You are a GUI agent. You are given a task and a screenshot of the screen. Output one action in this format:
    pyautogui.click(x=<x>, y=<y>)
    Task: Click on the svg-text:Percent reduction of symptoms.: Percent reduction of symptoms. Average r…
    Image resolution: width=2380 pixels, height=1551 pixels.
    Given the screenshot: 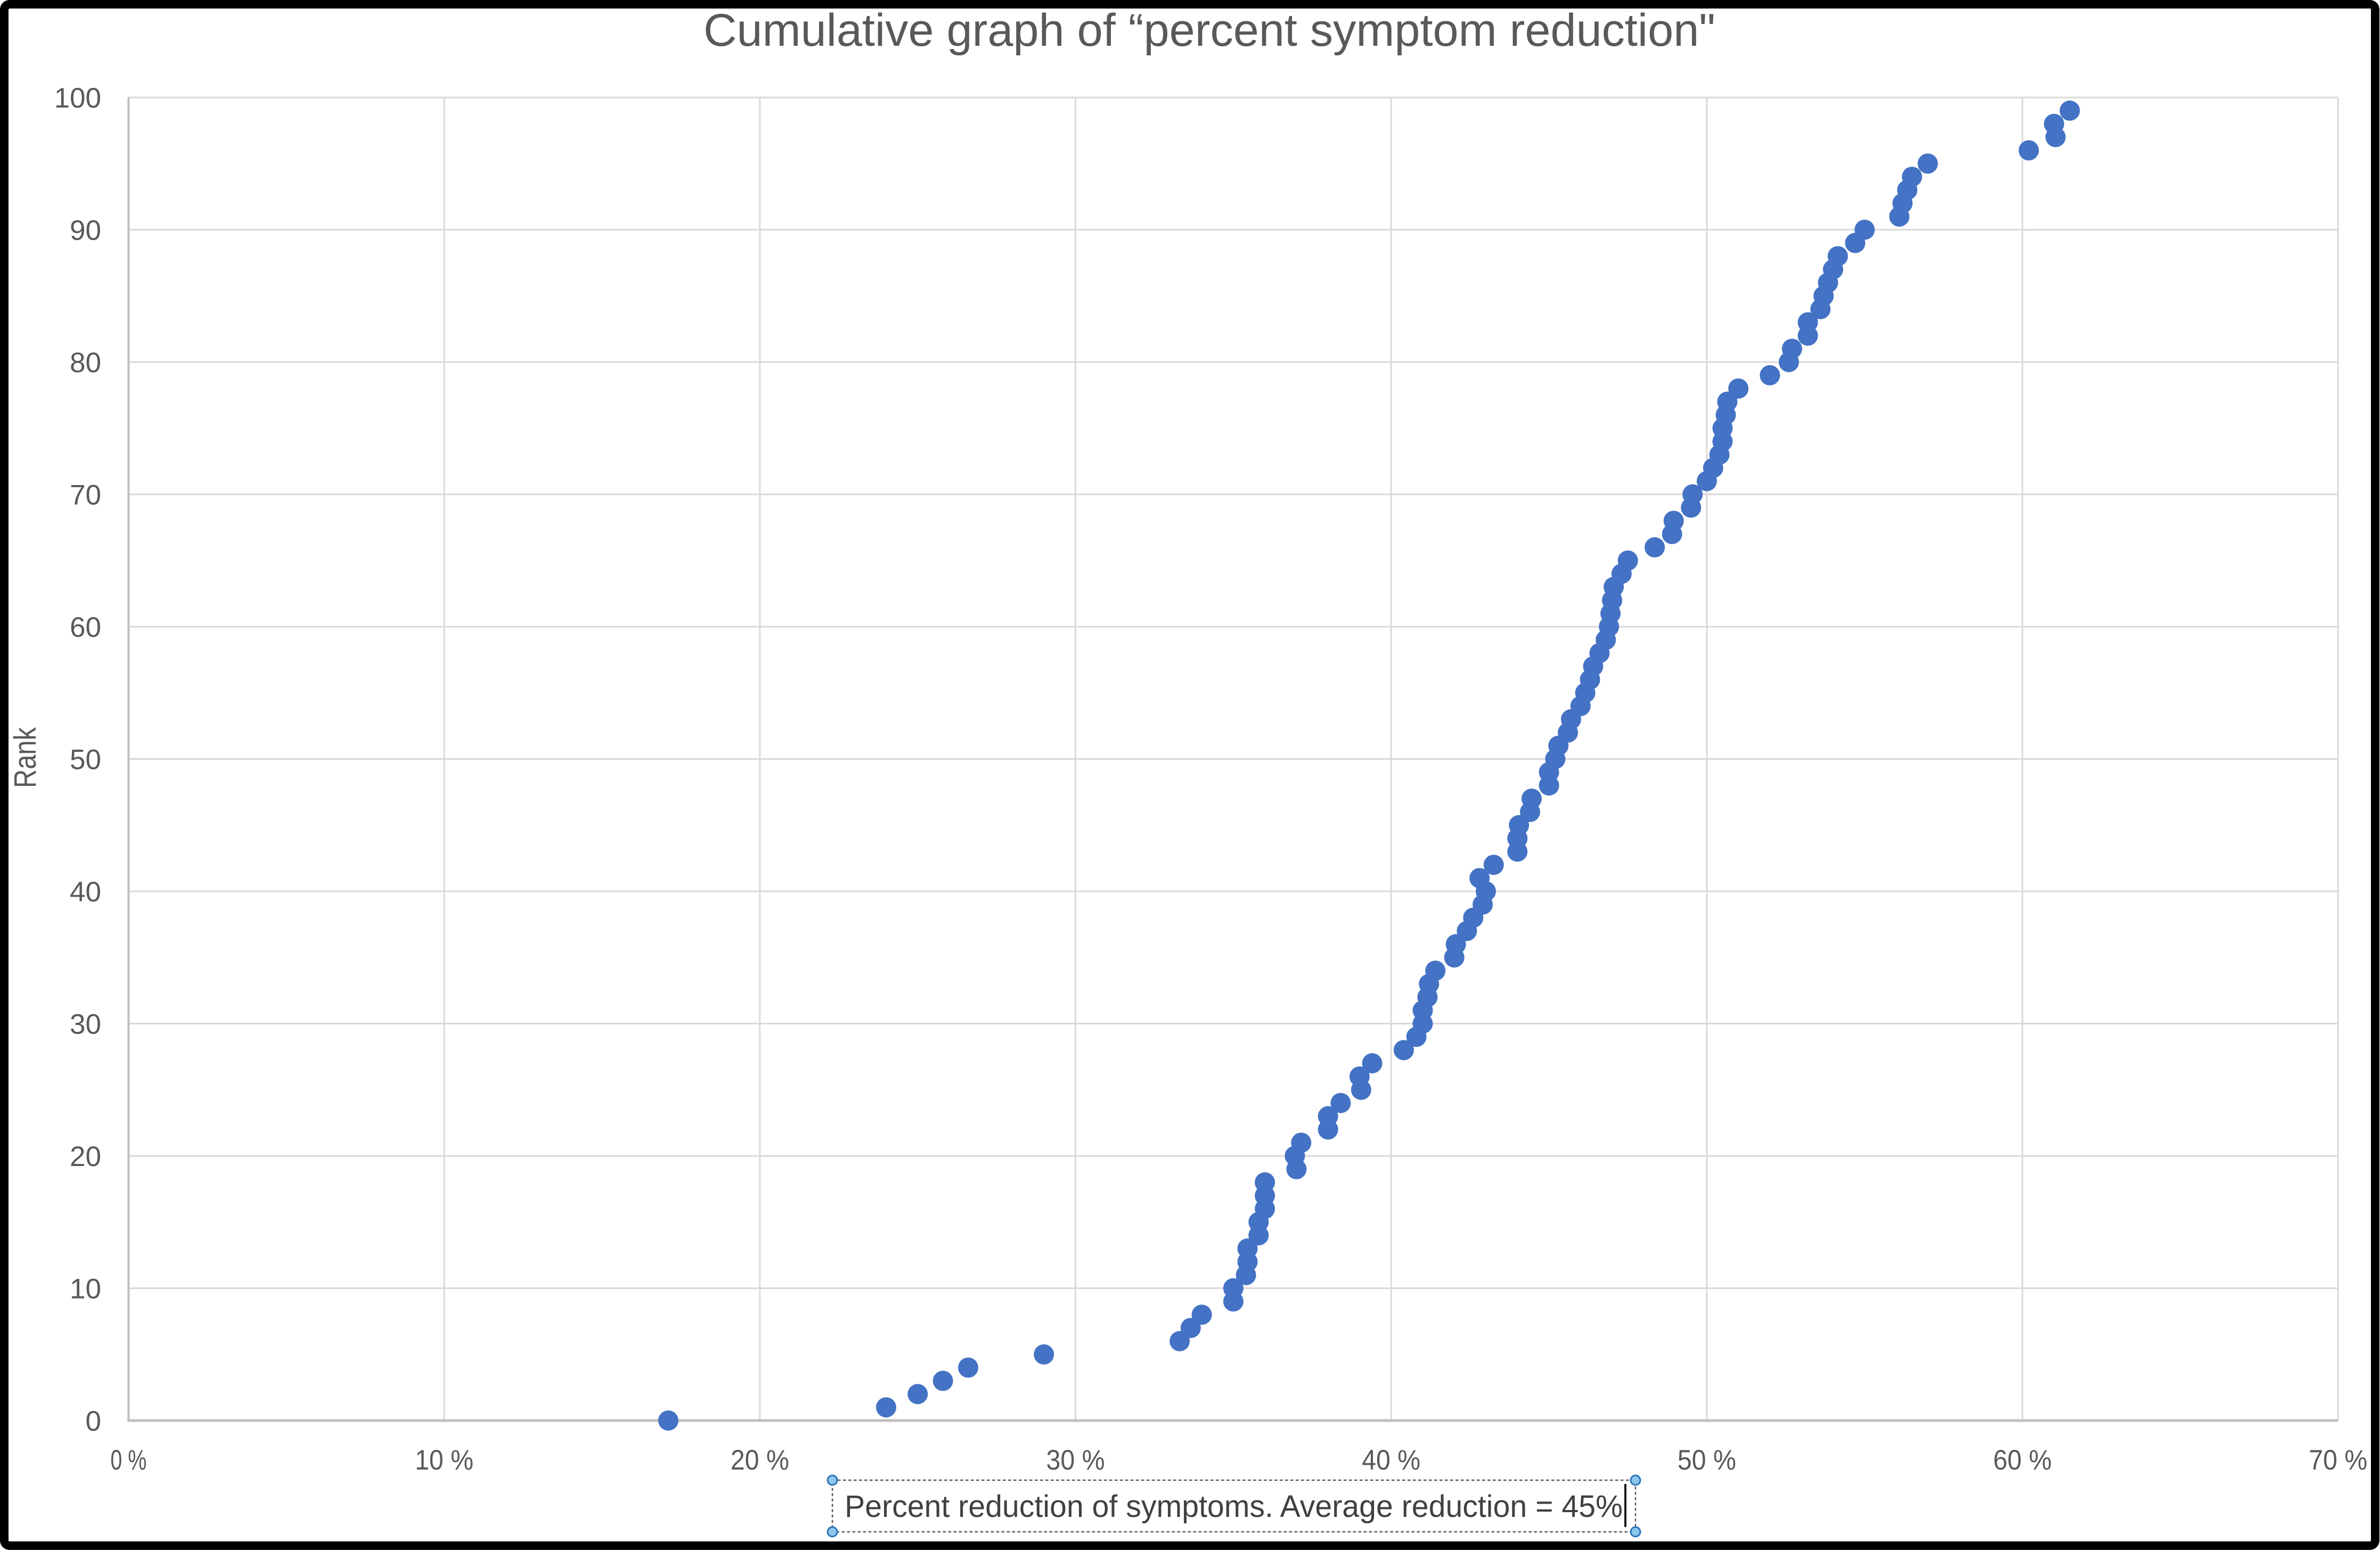 What is the action you would take?
    pyautogui.click(x=1234, y=1507)
    